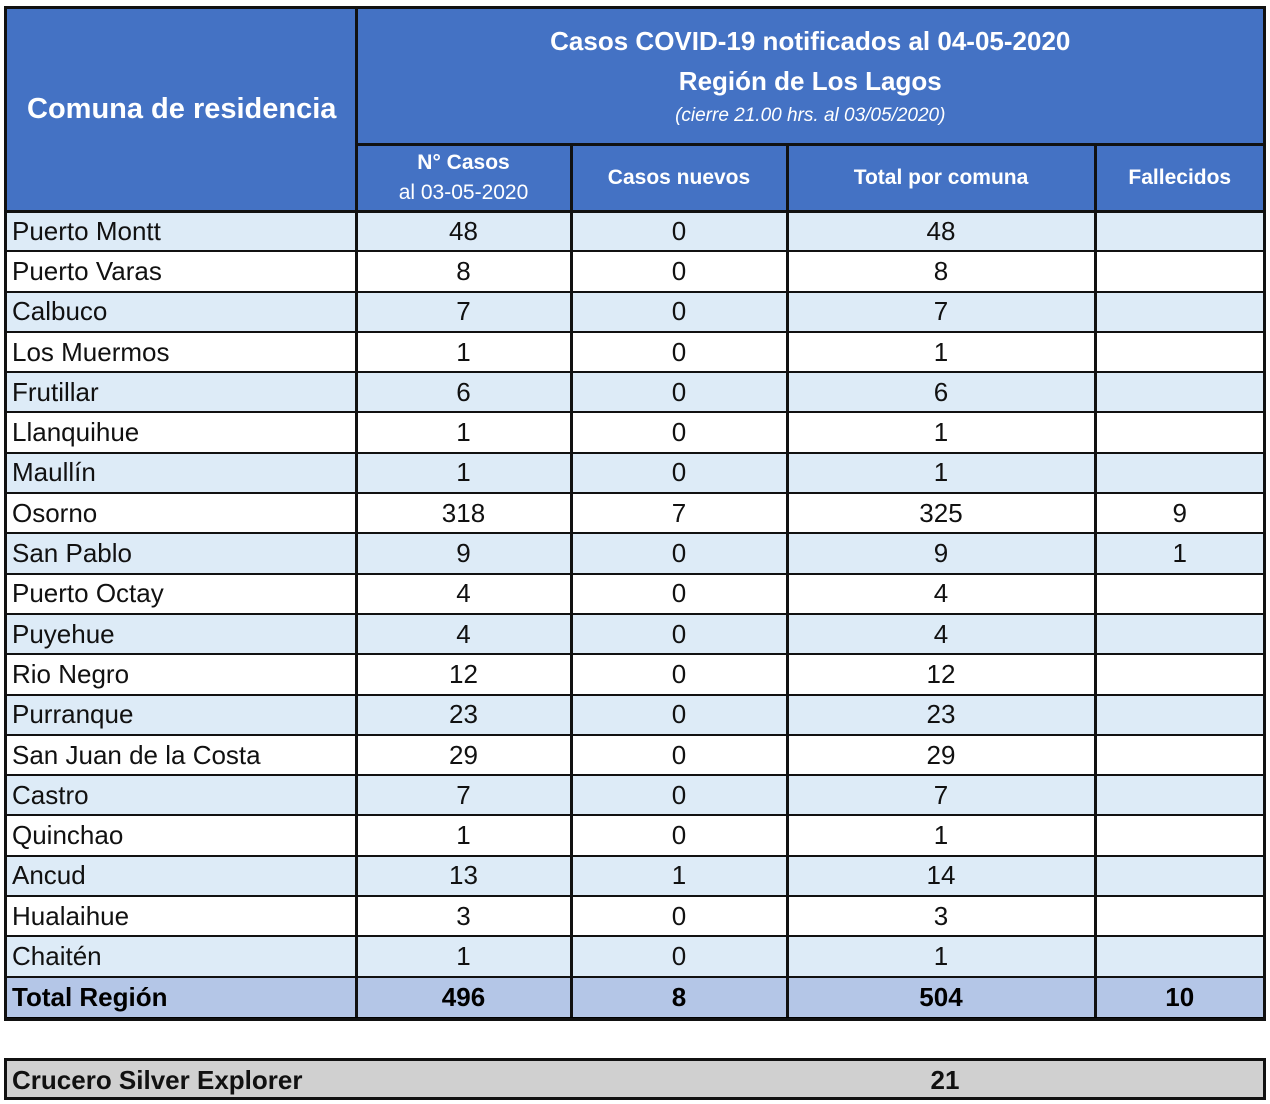 The width and height of the screenshot is (1270, 1104). What do you see at coordinates (635, 312) in the screenshot?
I see `table-row: Calbuco 7 0 7` at bounding box center [635, 312].